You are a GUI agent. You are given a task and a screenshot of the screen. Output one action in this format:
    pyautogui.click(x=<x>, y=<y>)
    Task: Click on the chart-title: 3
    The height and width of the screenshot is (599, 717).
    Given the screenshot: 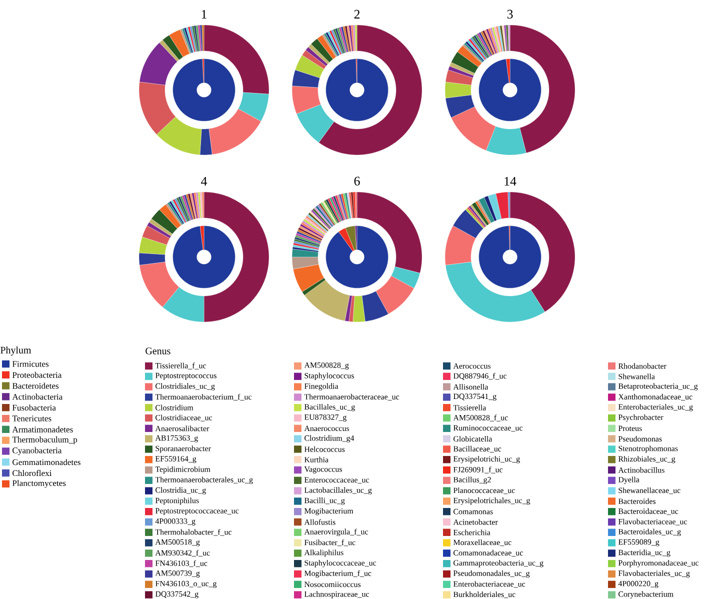 What is the action you would take?
    pyautogui.click(x=510, y=14)
    